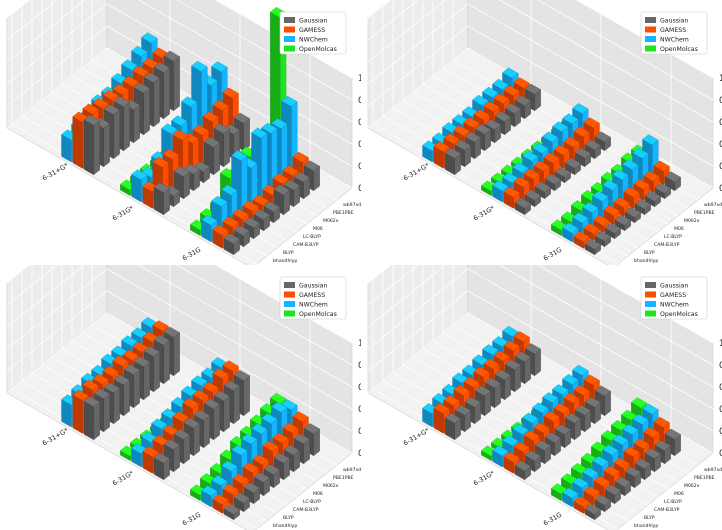  Describe the element at coordinates (522, 206) in the screenshot. I see `bar-gaussian-6-31G*-B3LYP` at that location.